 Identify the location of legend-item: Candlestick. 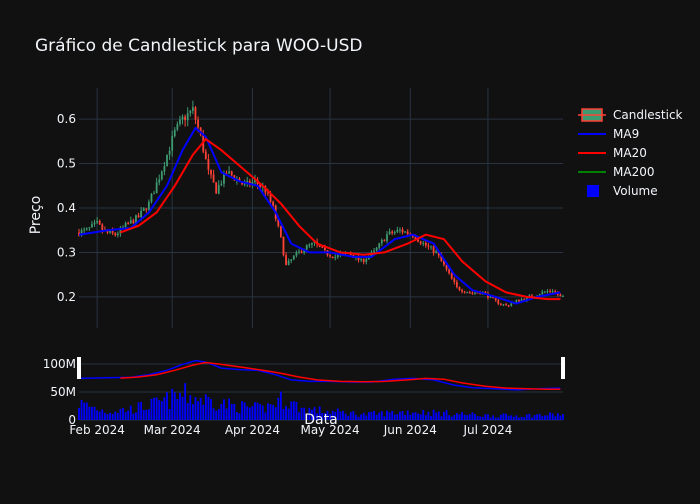
(630, 115).